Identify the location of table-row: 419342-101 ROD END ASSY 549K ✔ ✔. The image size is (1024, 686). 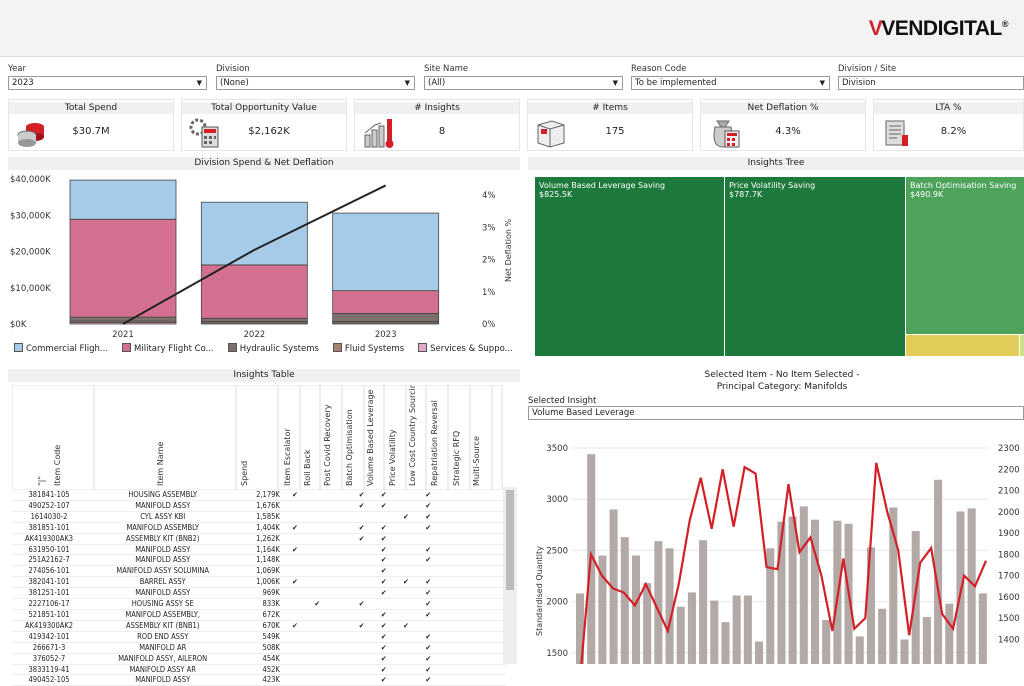
(259, 637).